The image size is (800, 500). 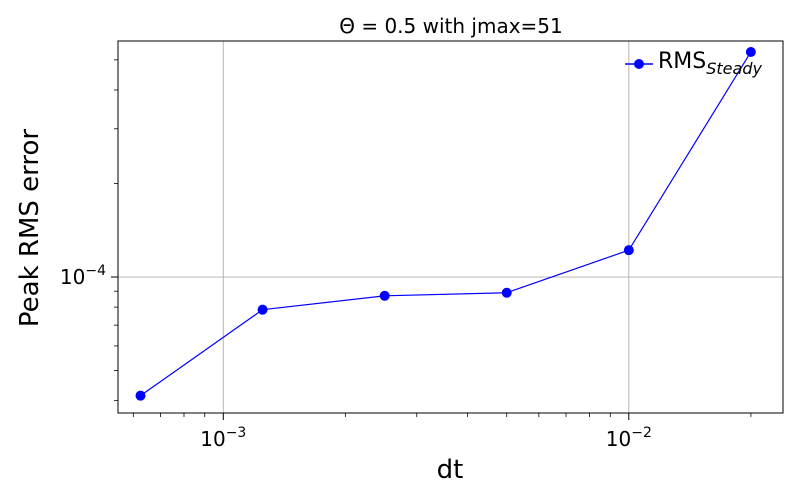 I want to click on legend-entry-label: RMSSteady, so click(x=710, y=63).